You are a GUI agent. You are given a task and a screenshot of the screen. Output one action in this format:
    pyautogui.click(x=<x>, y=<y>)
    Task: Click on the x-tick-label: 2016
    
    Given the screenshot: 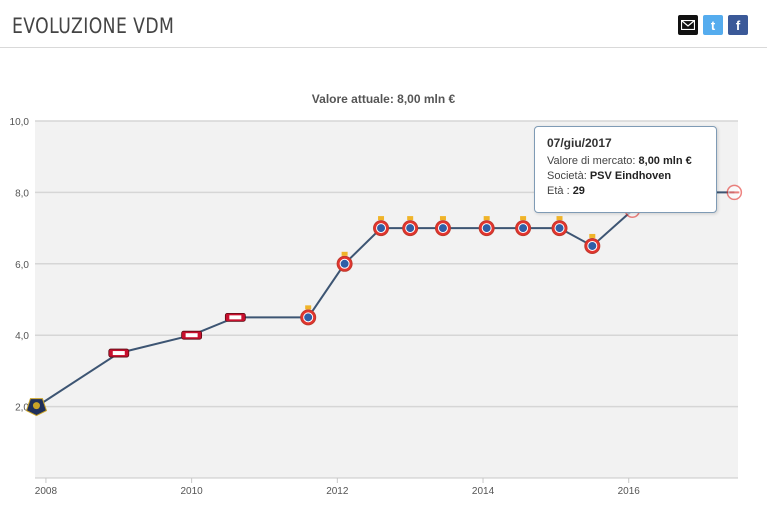 What is the action you would take?
    pyautogui.click(x=629, y=491)
    